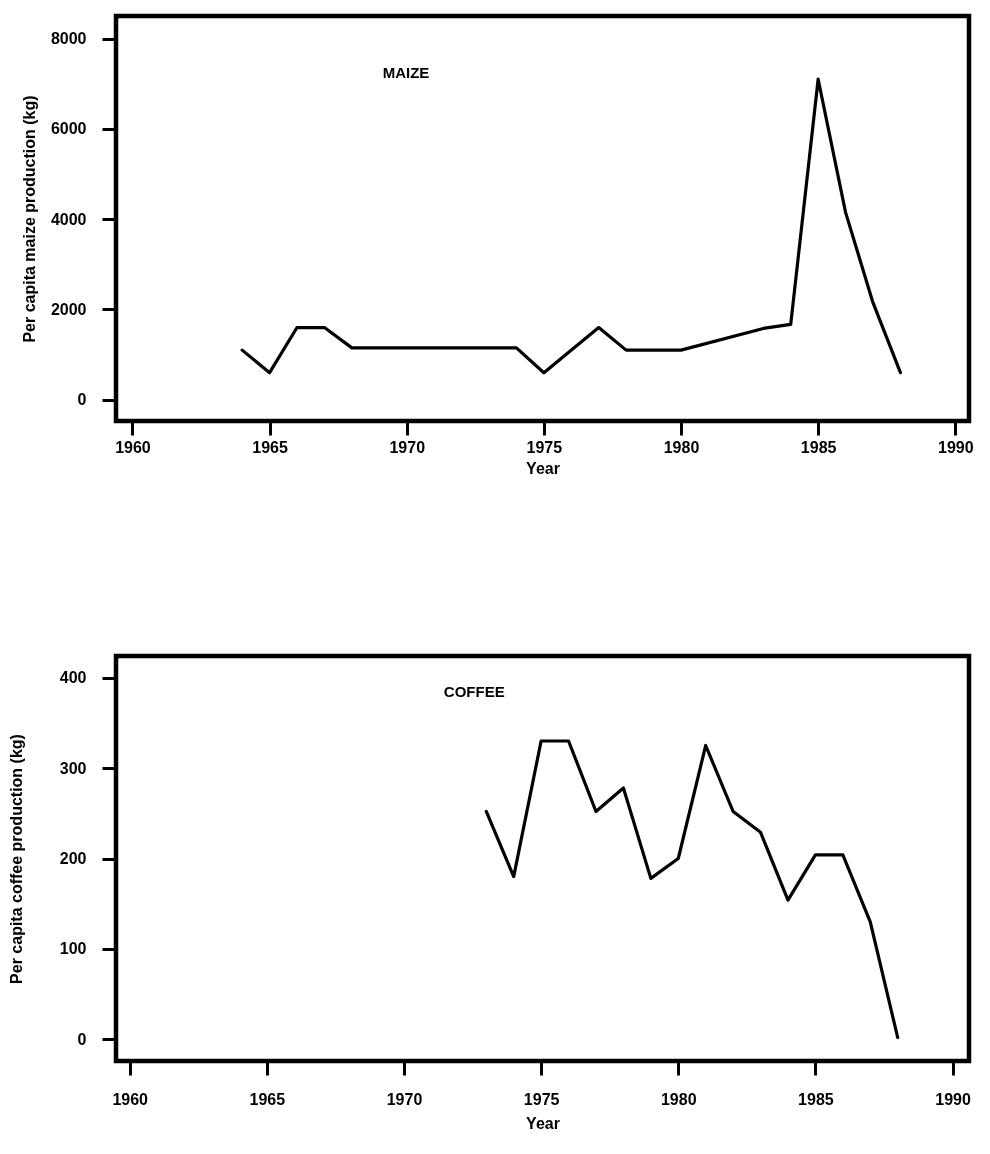  Describe the element at coordinates (68, 219) in the screenshot. I see `y-tick-label: 4000` at that location.